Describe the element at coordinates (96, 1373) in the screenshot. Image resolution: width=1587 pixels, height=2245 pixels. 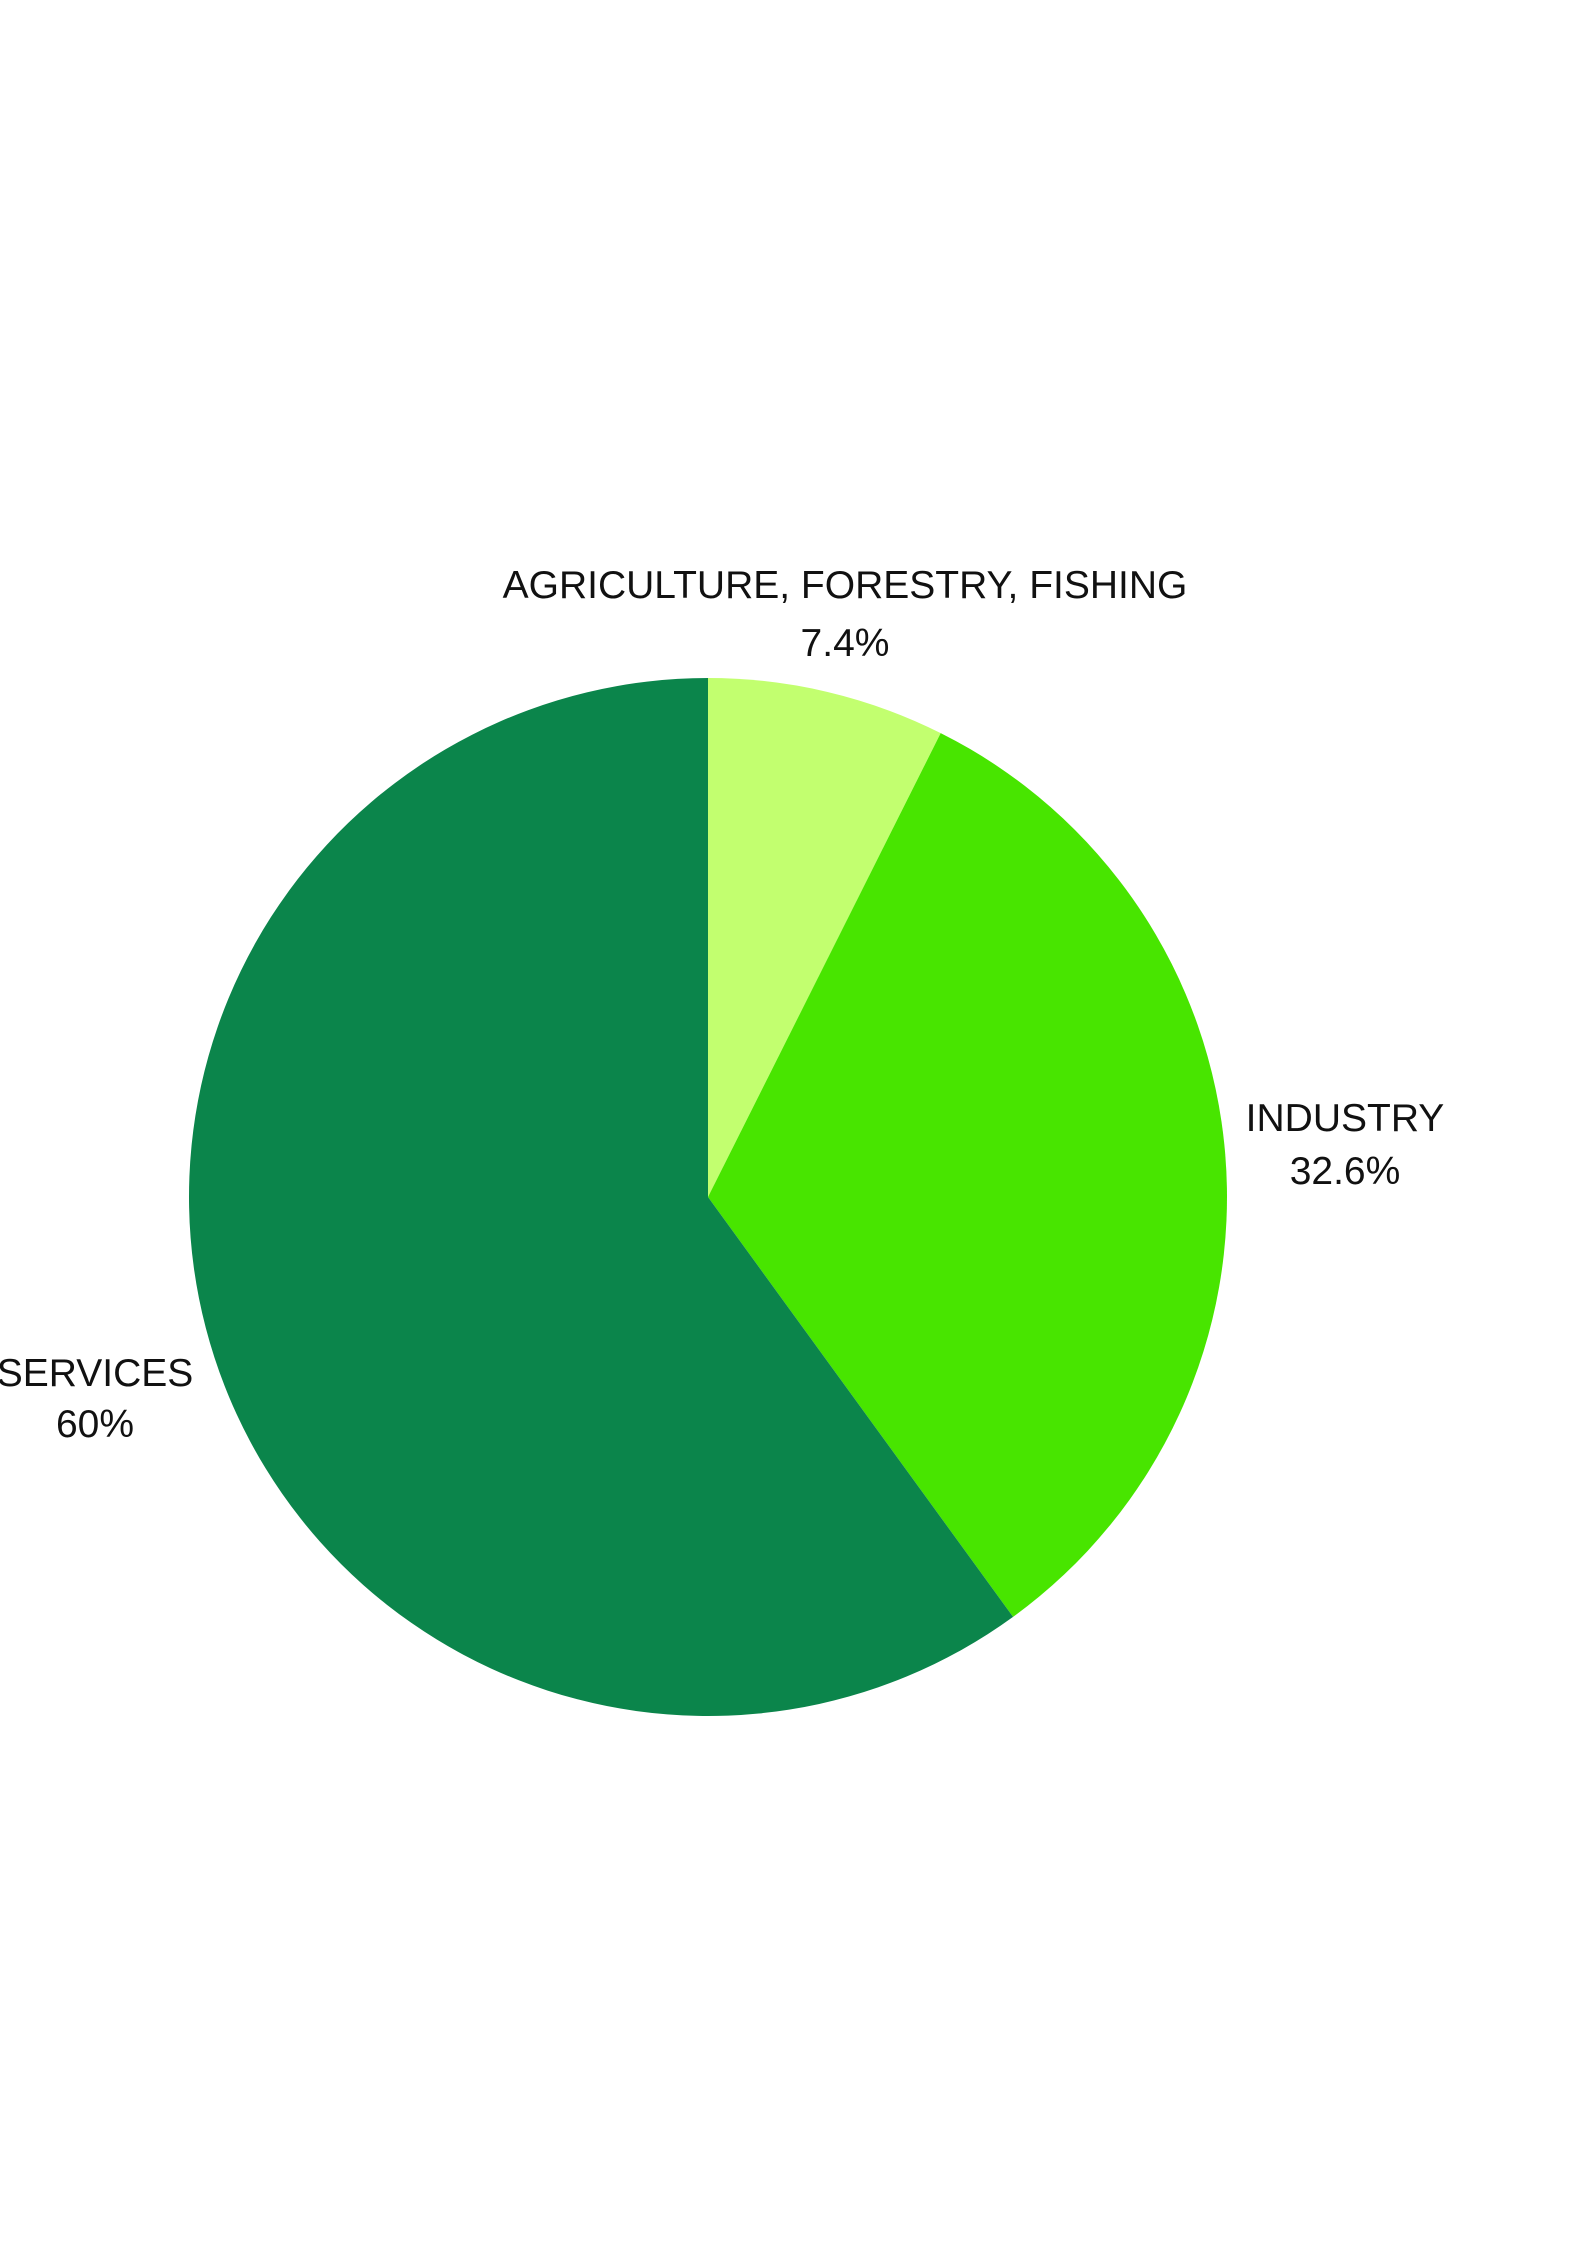
I see `slice-label-services: SERVICES` at that location.